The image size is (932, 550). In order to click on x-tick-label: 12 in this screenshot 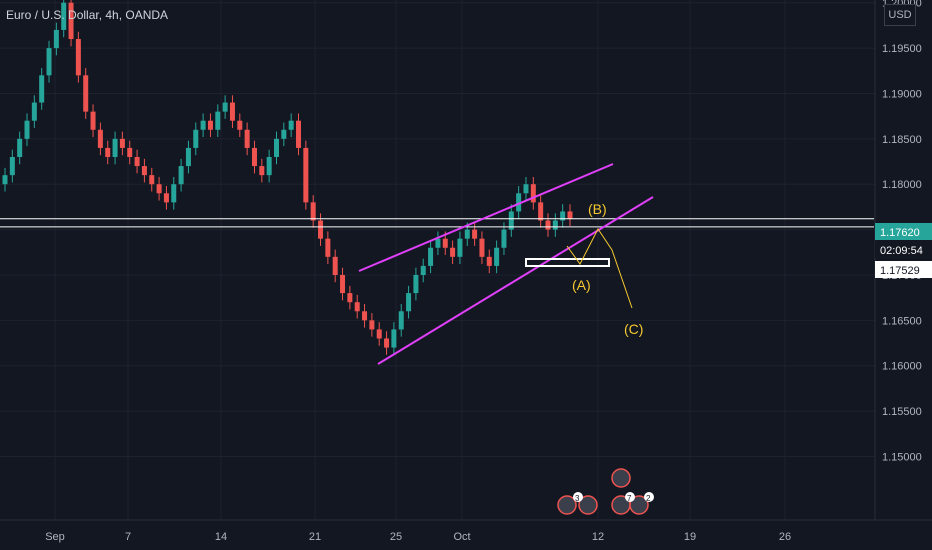, I will do `click(598, 537)`.